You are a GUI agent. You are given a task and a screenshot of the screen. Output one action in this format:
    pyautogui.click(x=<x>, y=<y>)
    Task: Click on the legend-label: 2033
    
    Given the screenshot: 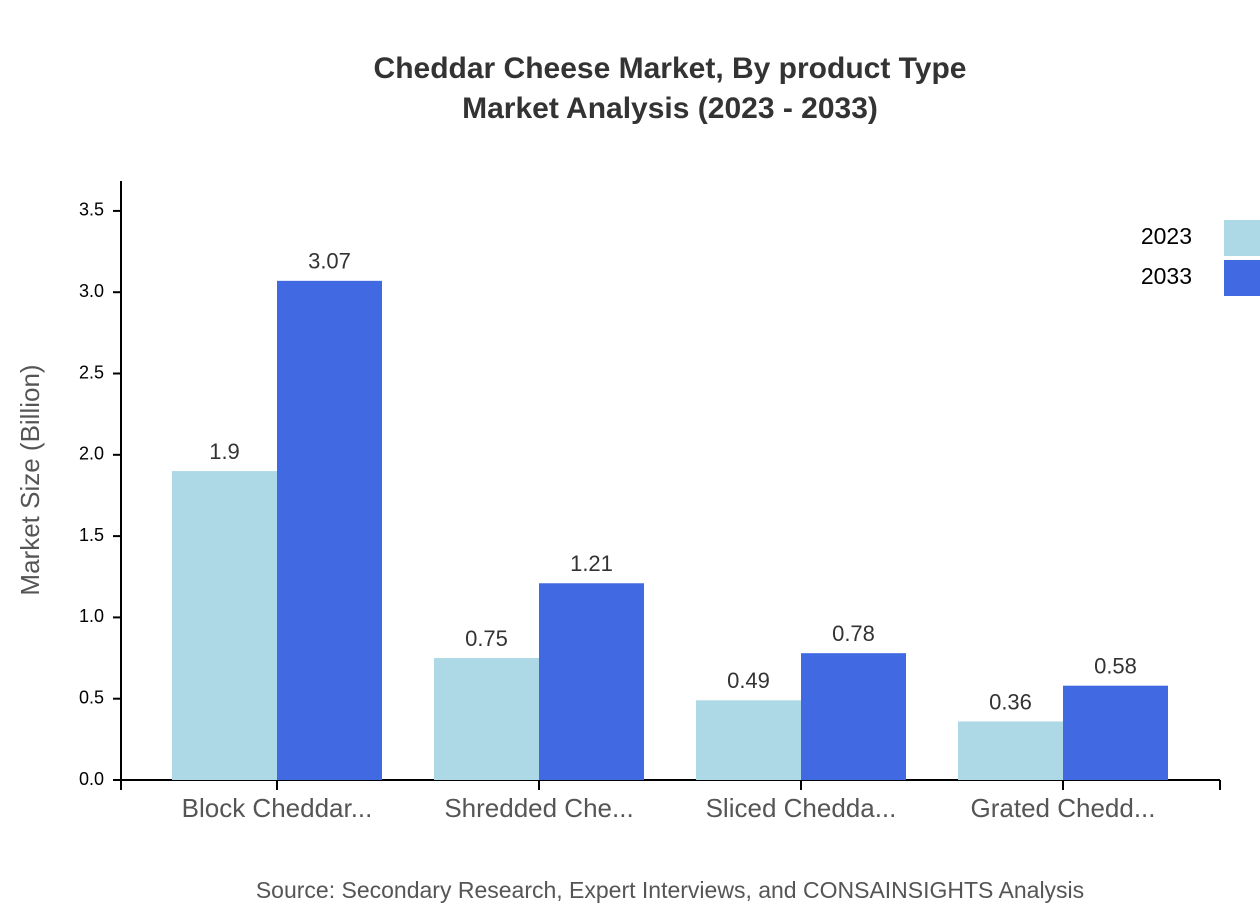 What is the action you would take?
    pyautogui.click(x=1166, y=276)
    